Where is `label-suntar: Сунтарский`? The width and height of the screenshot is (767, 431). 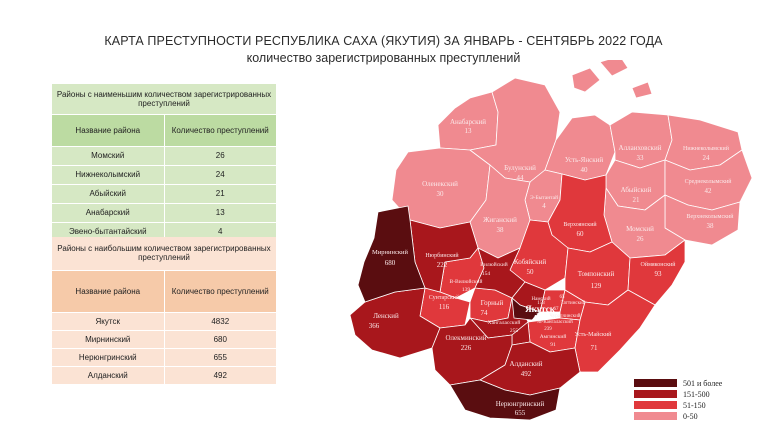 label-suntar: Сунтарский is located at coordinates (444, 297).